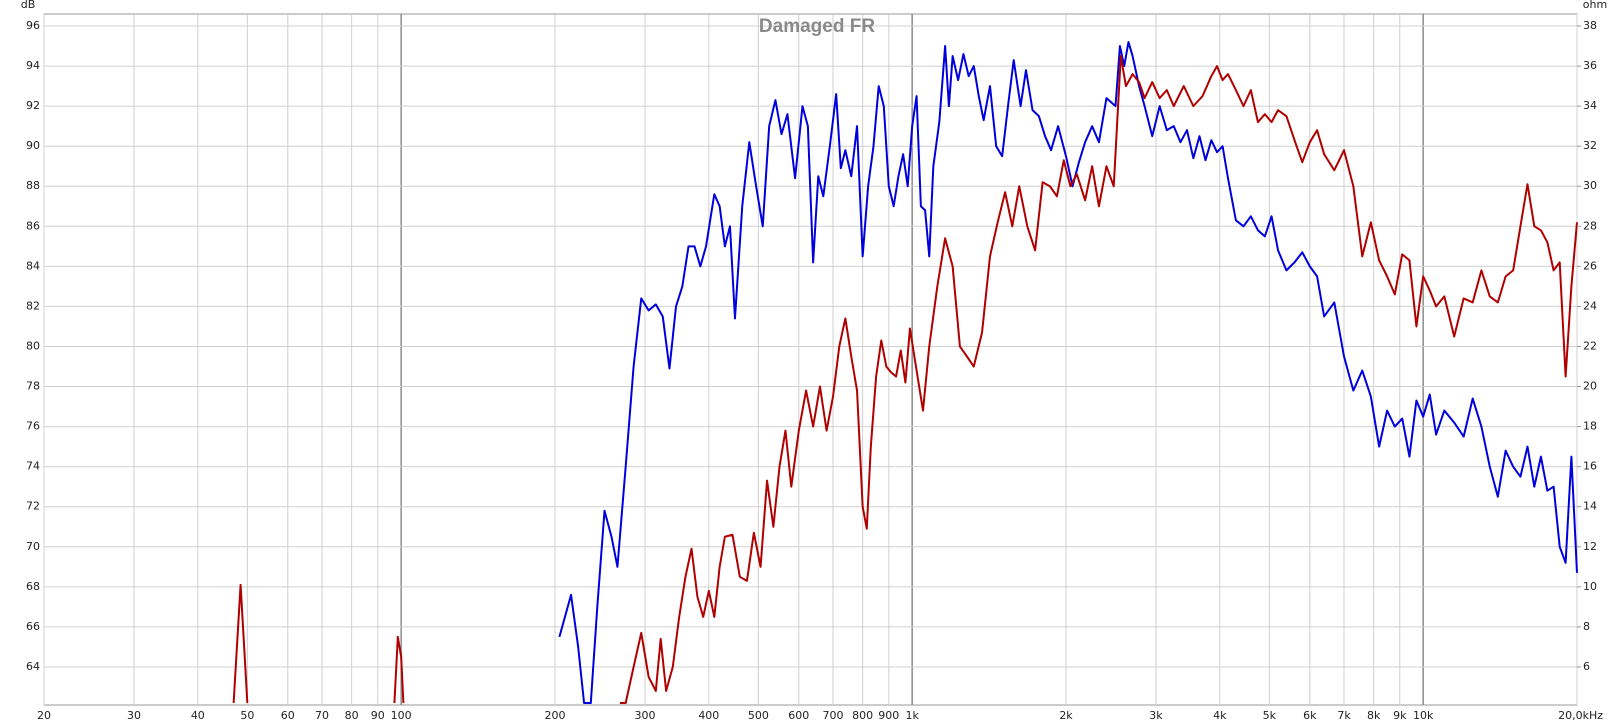  Describe the element at coordinates (33, 426) in the screenshot. I see `y-tick-label: 76` at that location.